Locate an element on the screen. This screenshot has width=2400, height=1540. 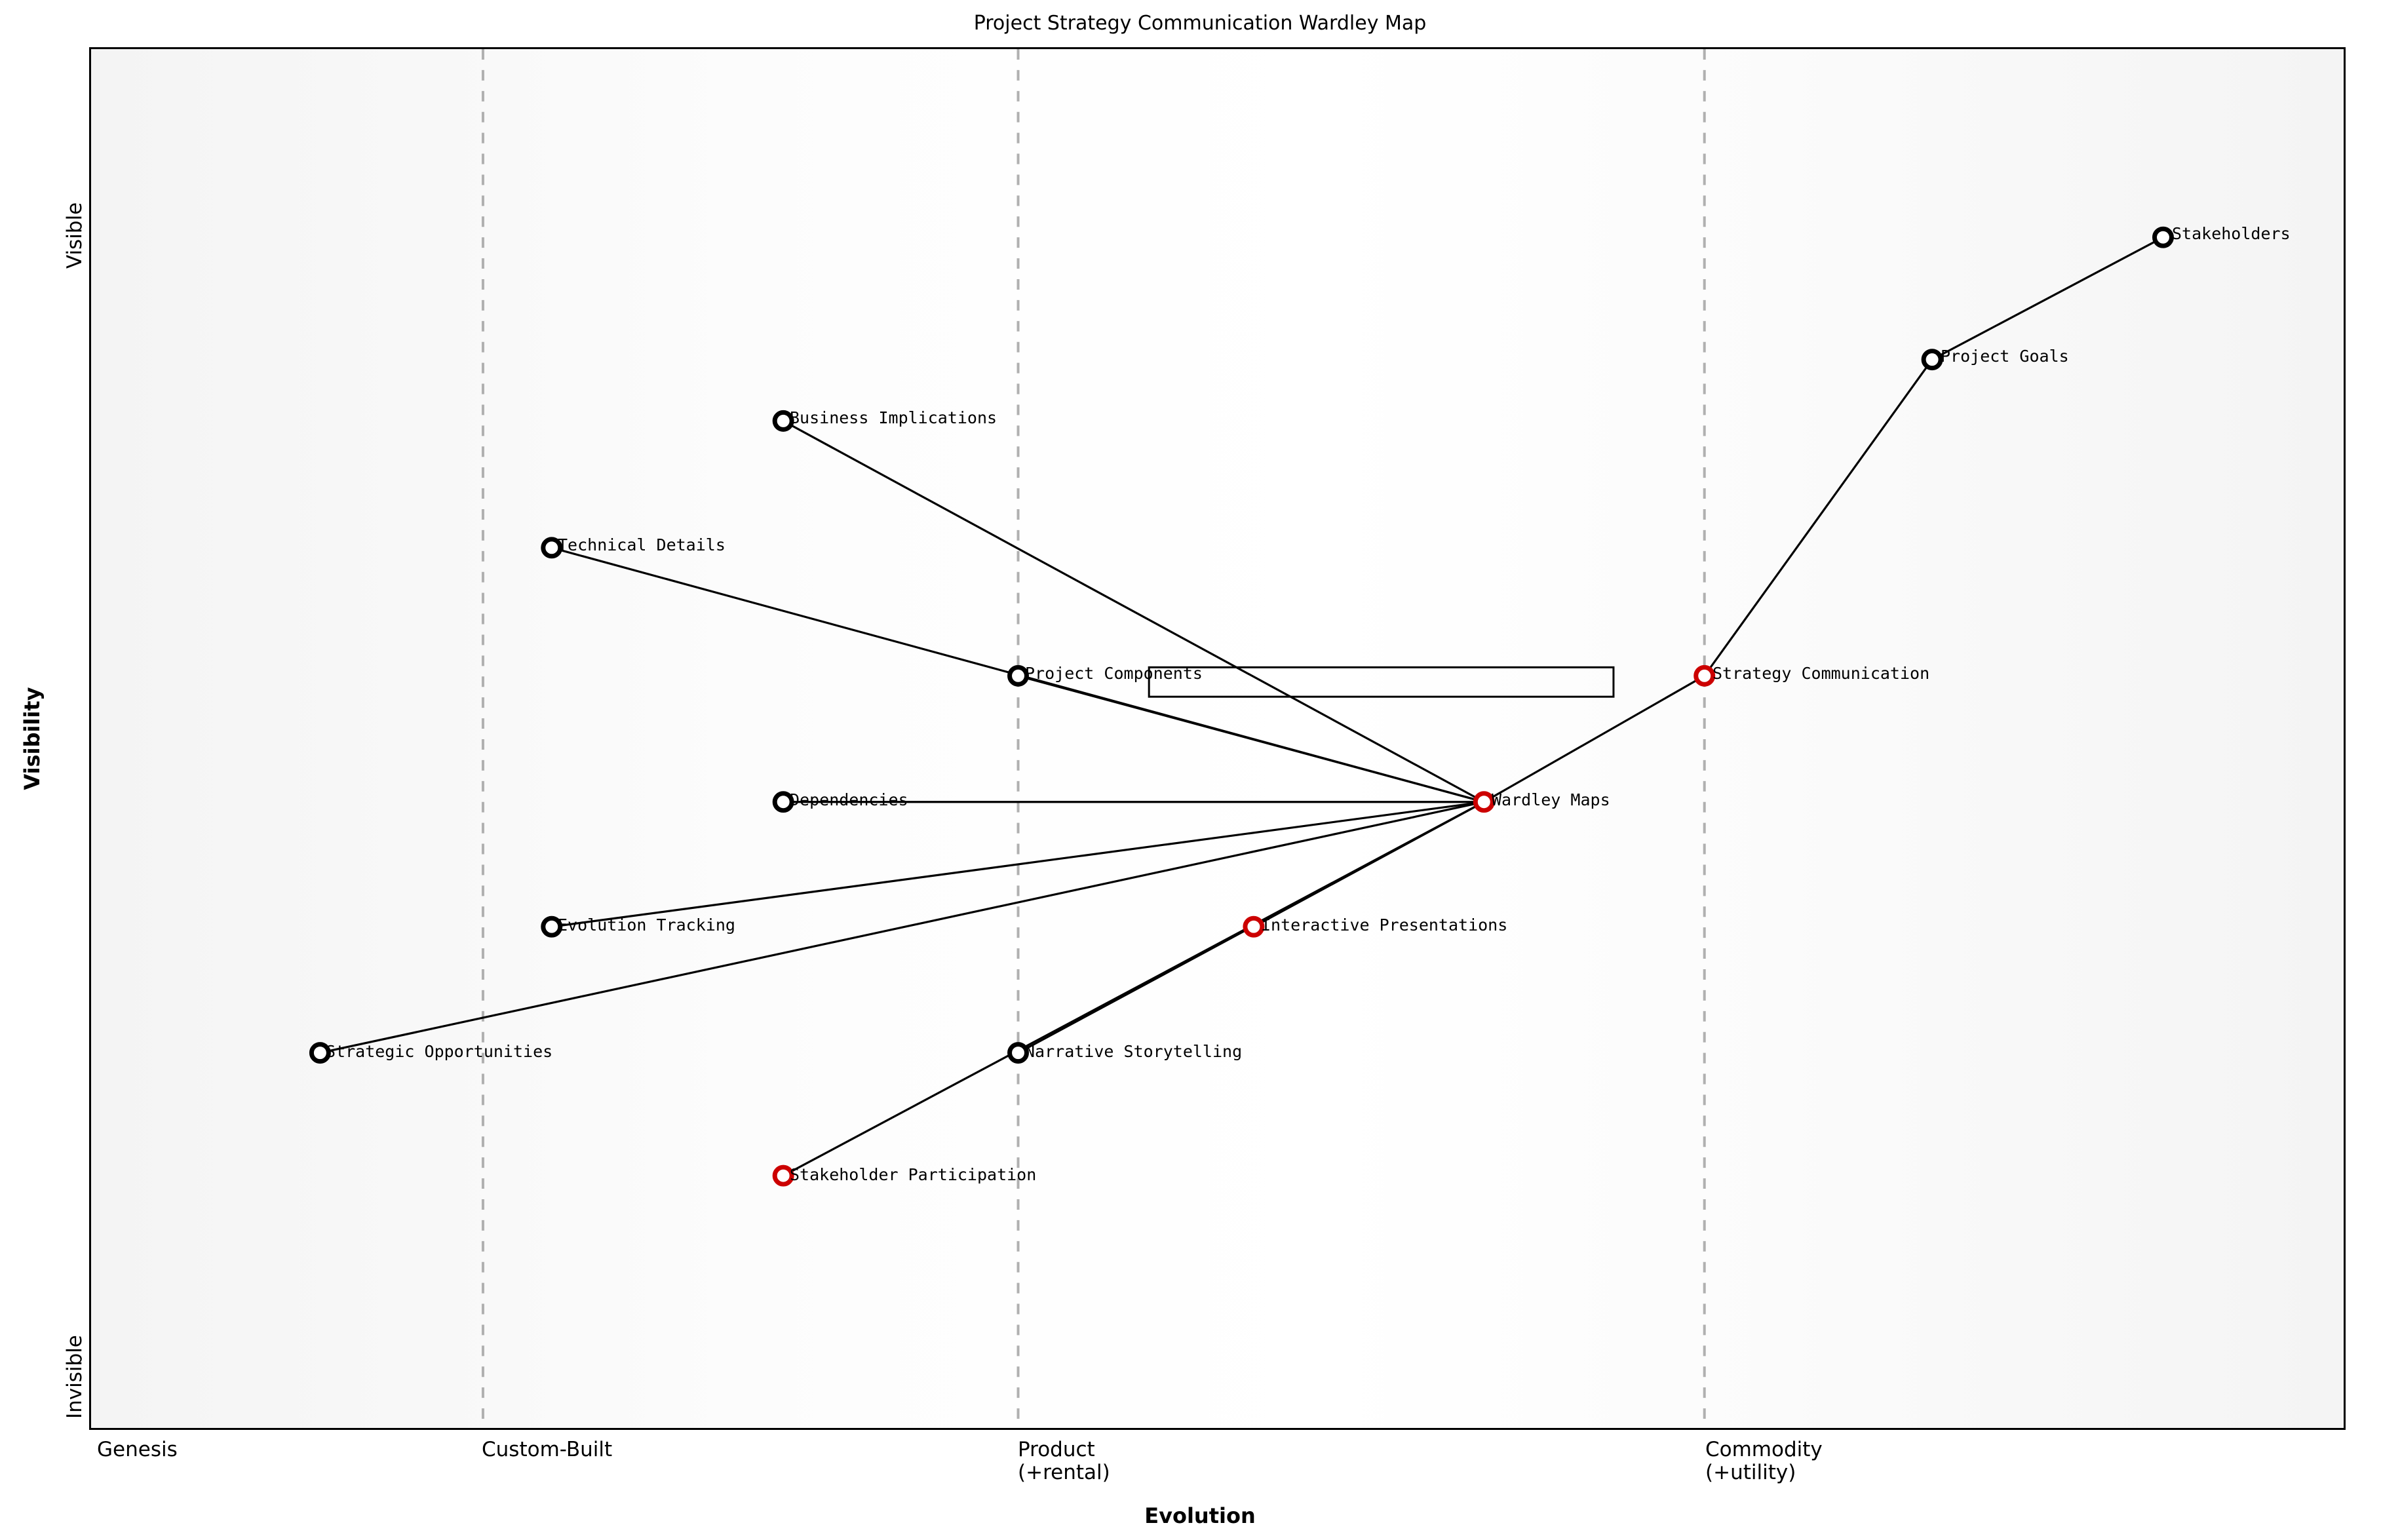
x-axis-label: Evolution is located at coordinates (1200, 1515).